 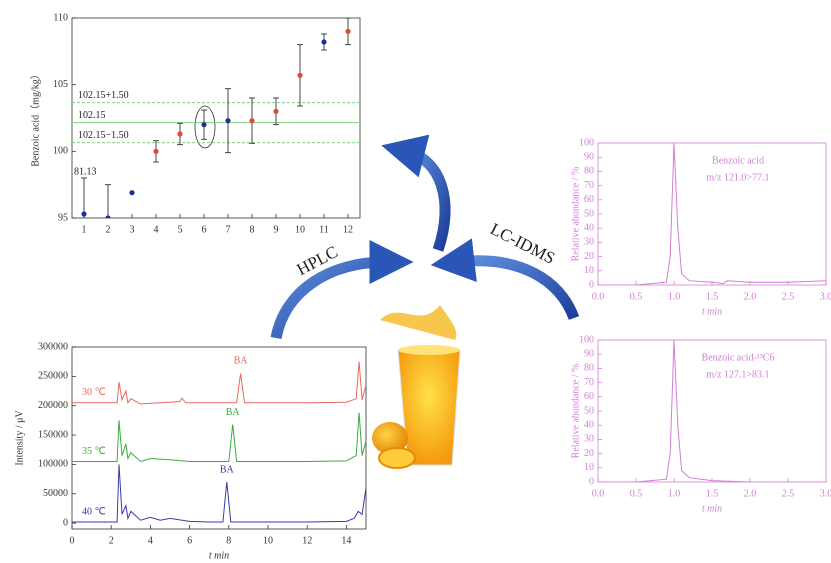 I want to click on y-tick-label: 200000, so click(x=53, y=405).